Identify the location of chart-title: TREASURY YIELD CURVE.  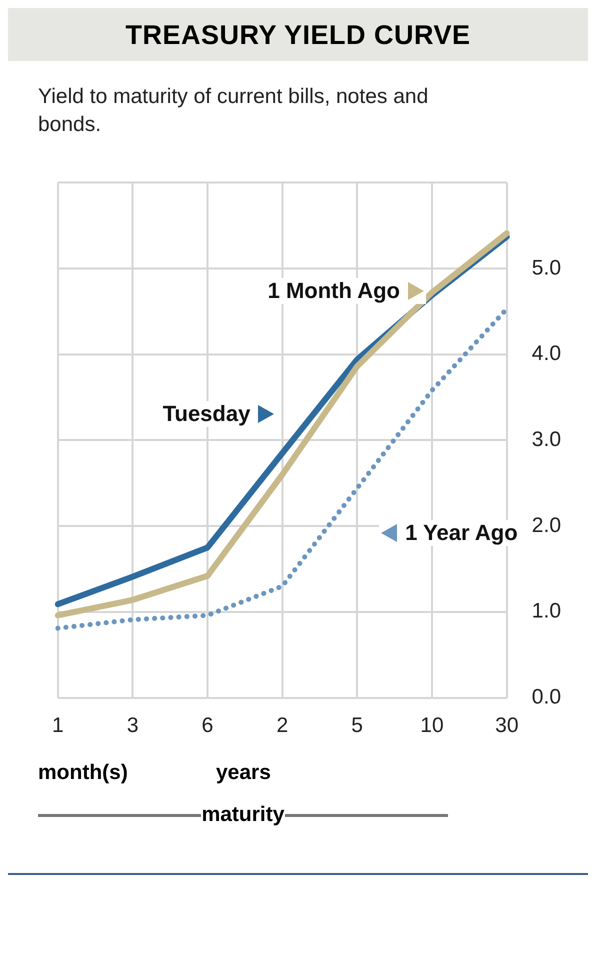
(298, 34).